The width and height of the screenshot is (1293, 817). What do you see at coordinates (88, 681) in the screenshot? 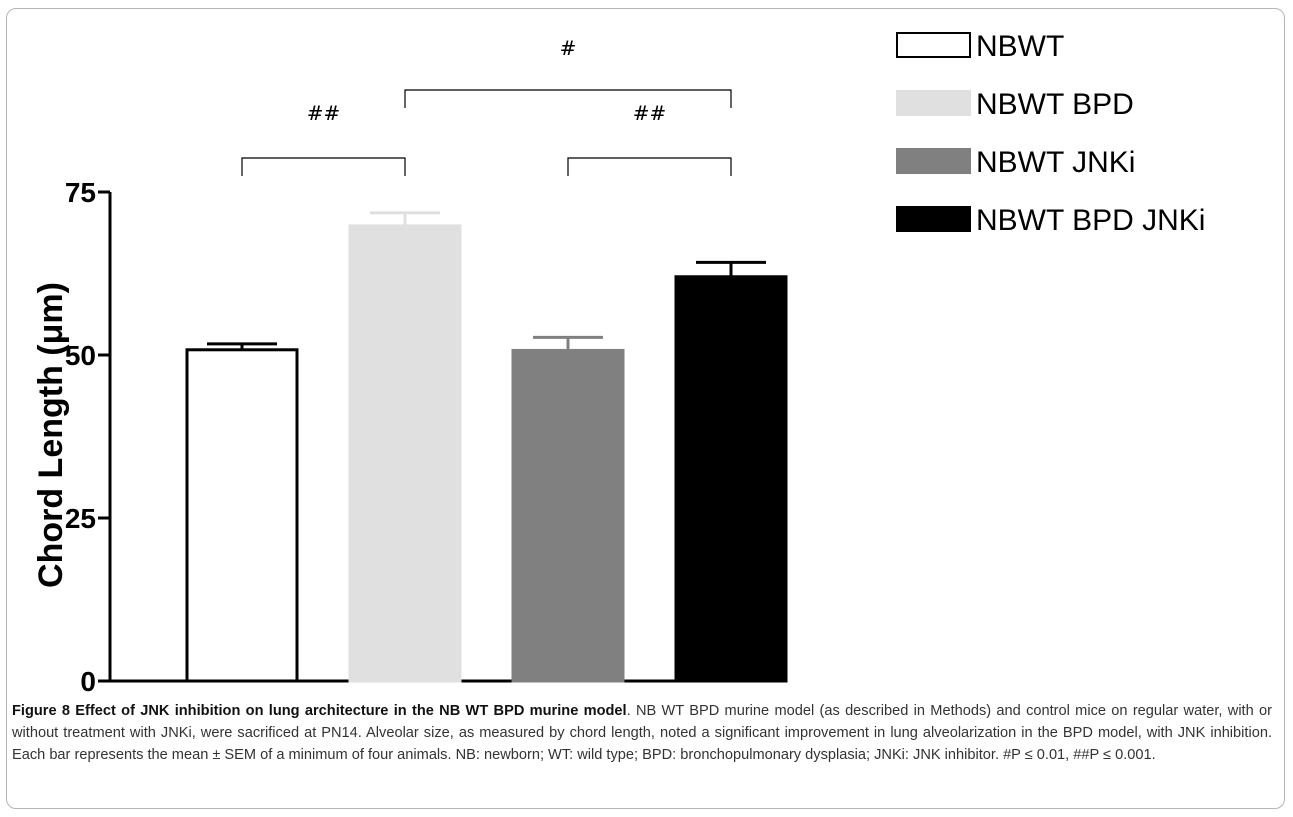
I see `y-tick-label: 0` at bounding box center [88, 681].